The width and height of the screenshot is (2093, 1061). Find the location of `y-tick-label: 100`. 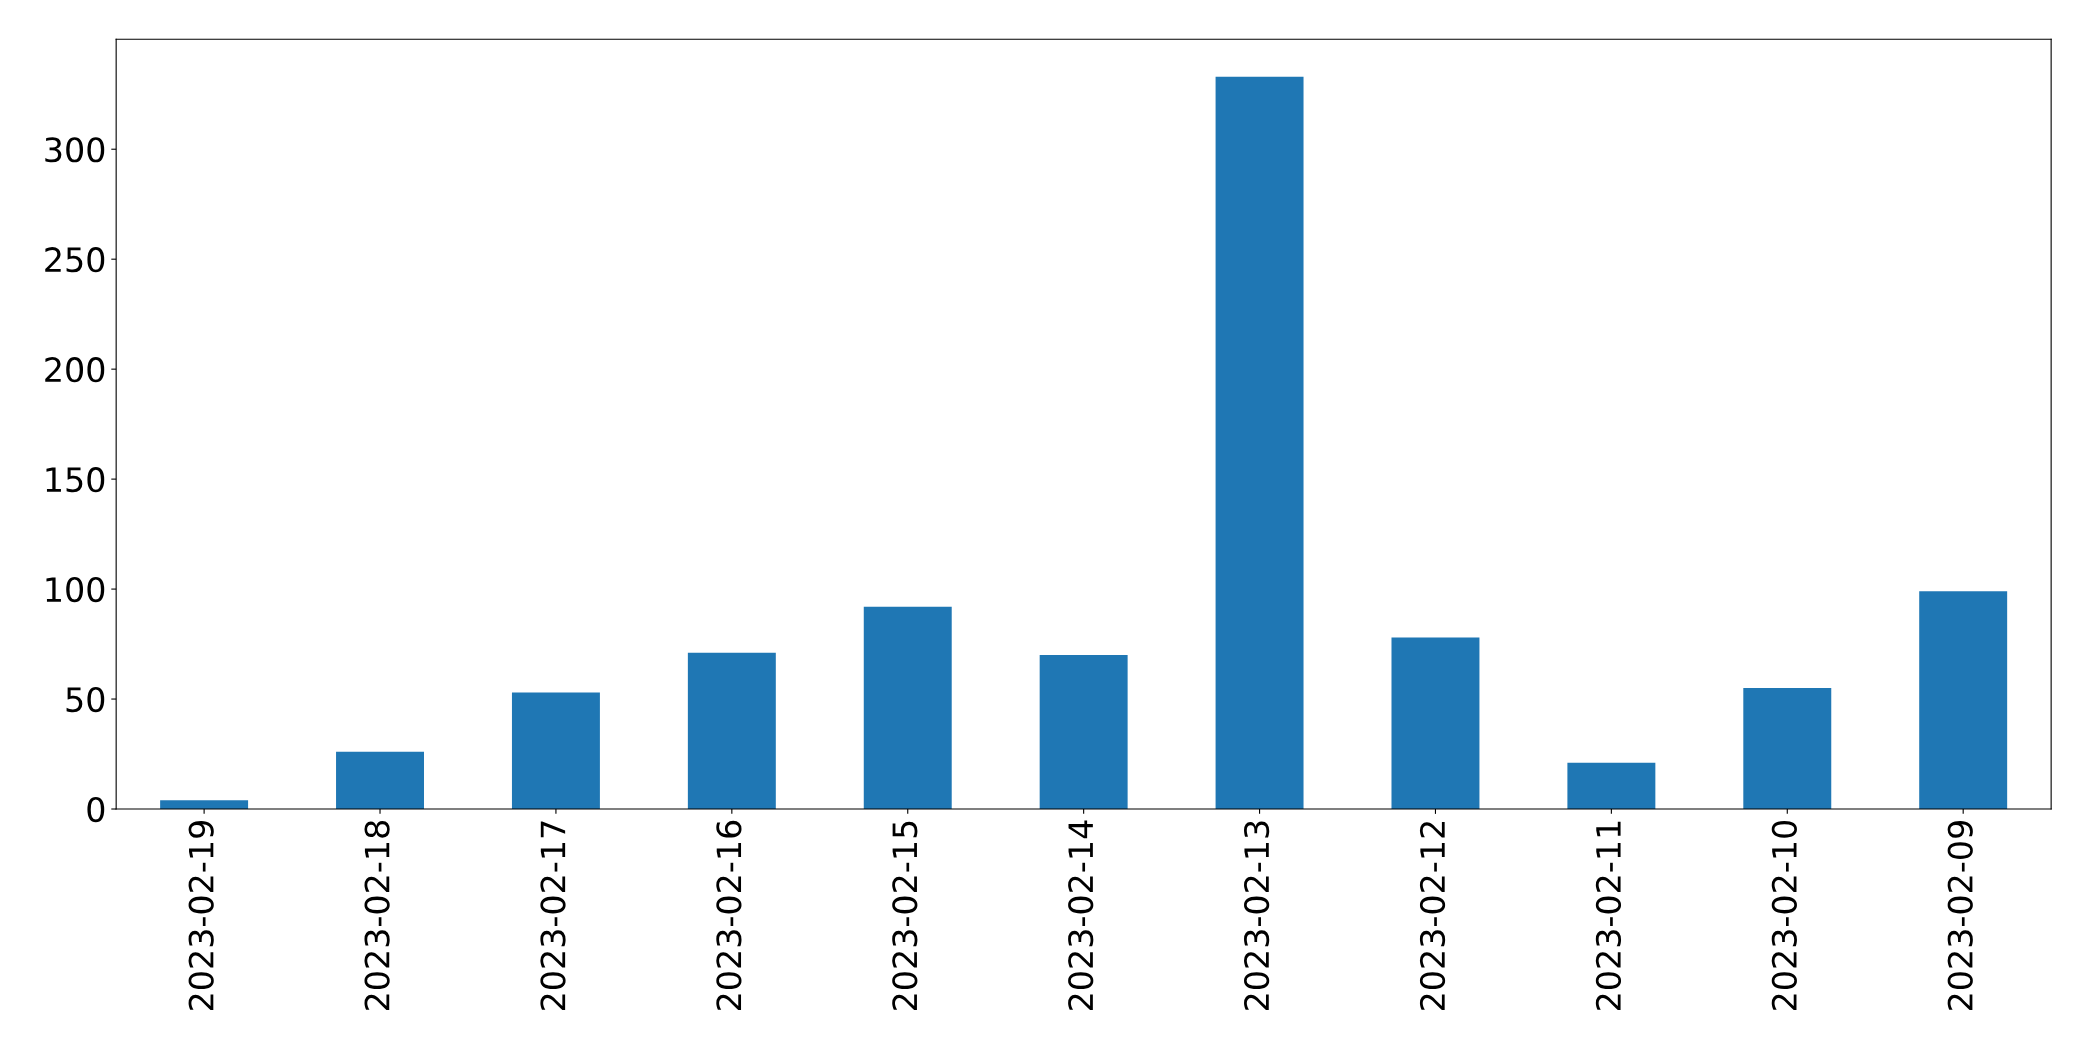

y-tick-label: 100 is located at coordinates (75, 590).